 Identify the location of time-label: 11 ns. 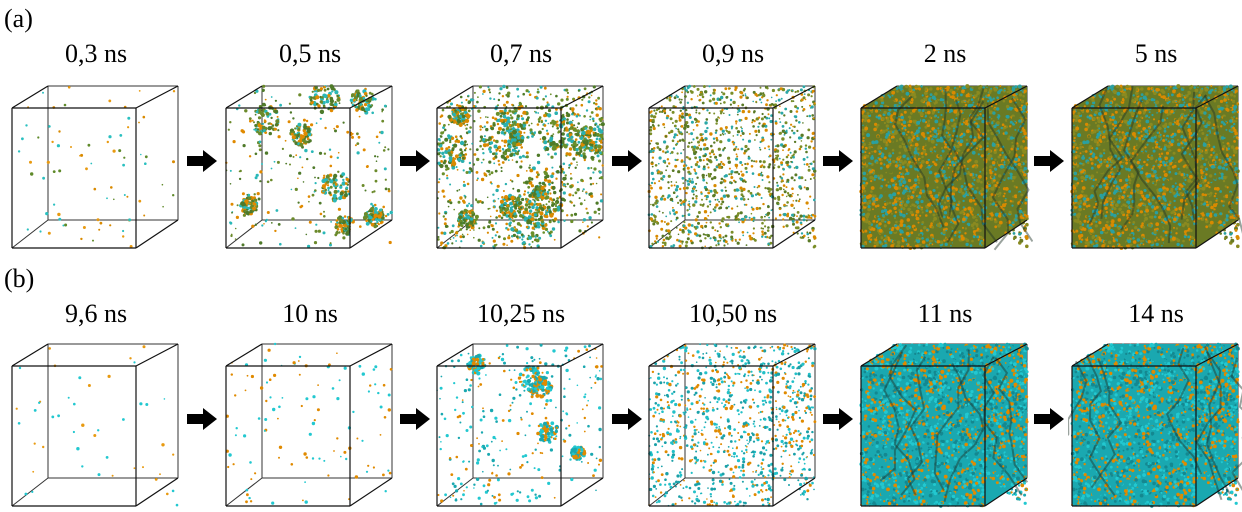
(945, 314).